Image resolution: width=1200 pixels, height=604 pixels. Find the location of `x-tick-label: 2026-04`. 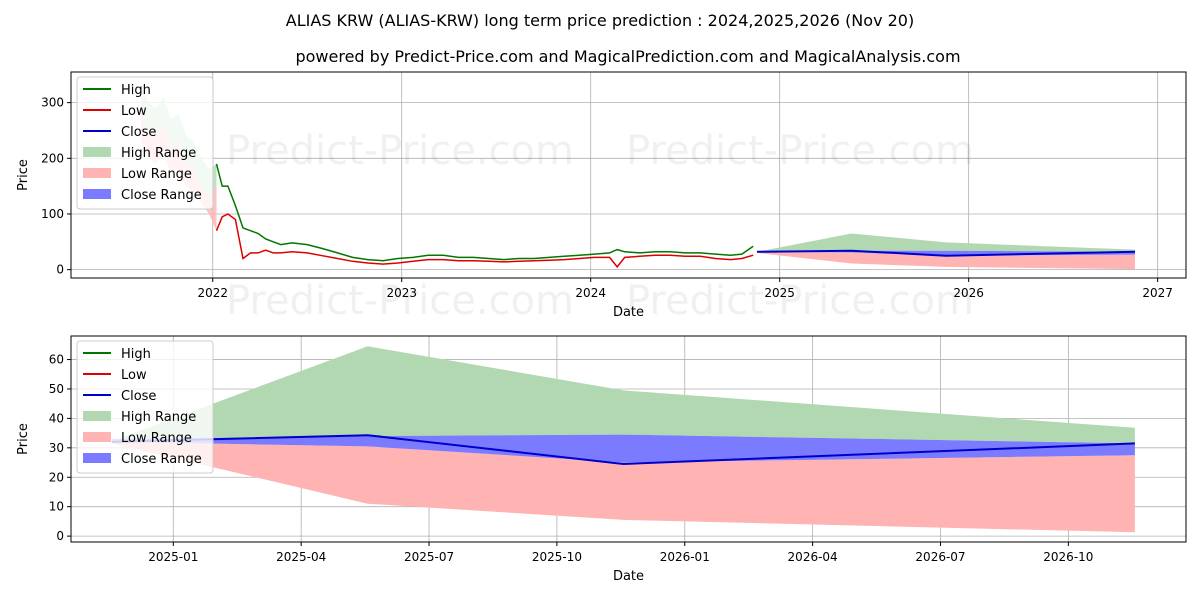

x-tick-label: 2026-04 is located at coordinates (813, 557).